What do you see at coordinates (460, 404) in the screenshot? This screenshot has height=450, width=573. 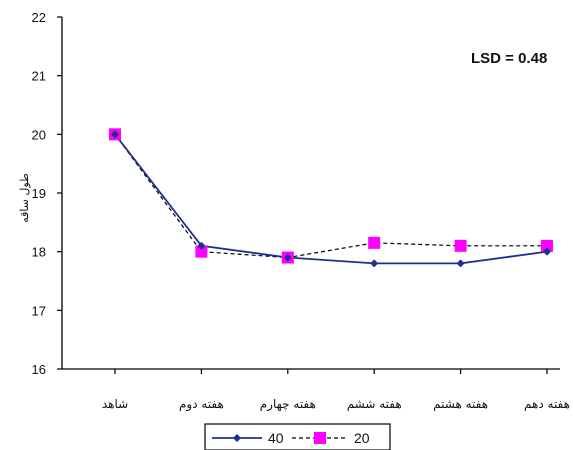 I see `x-tick-label: هفته هشتم` at bounding box center [460, 404].